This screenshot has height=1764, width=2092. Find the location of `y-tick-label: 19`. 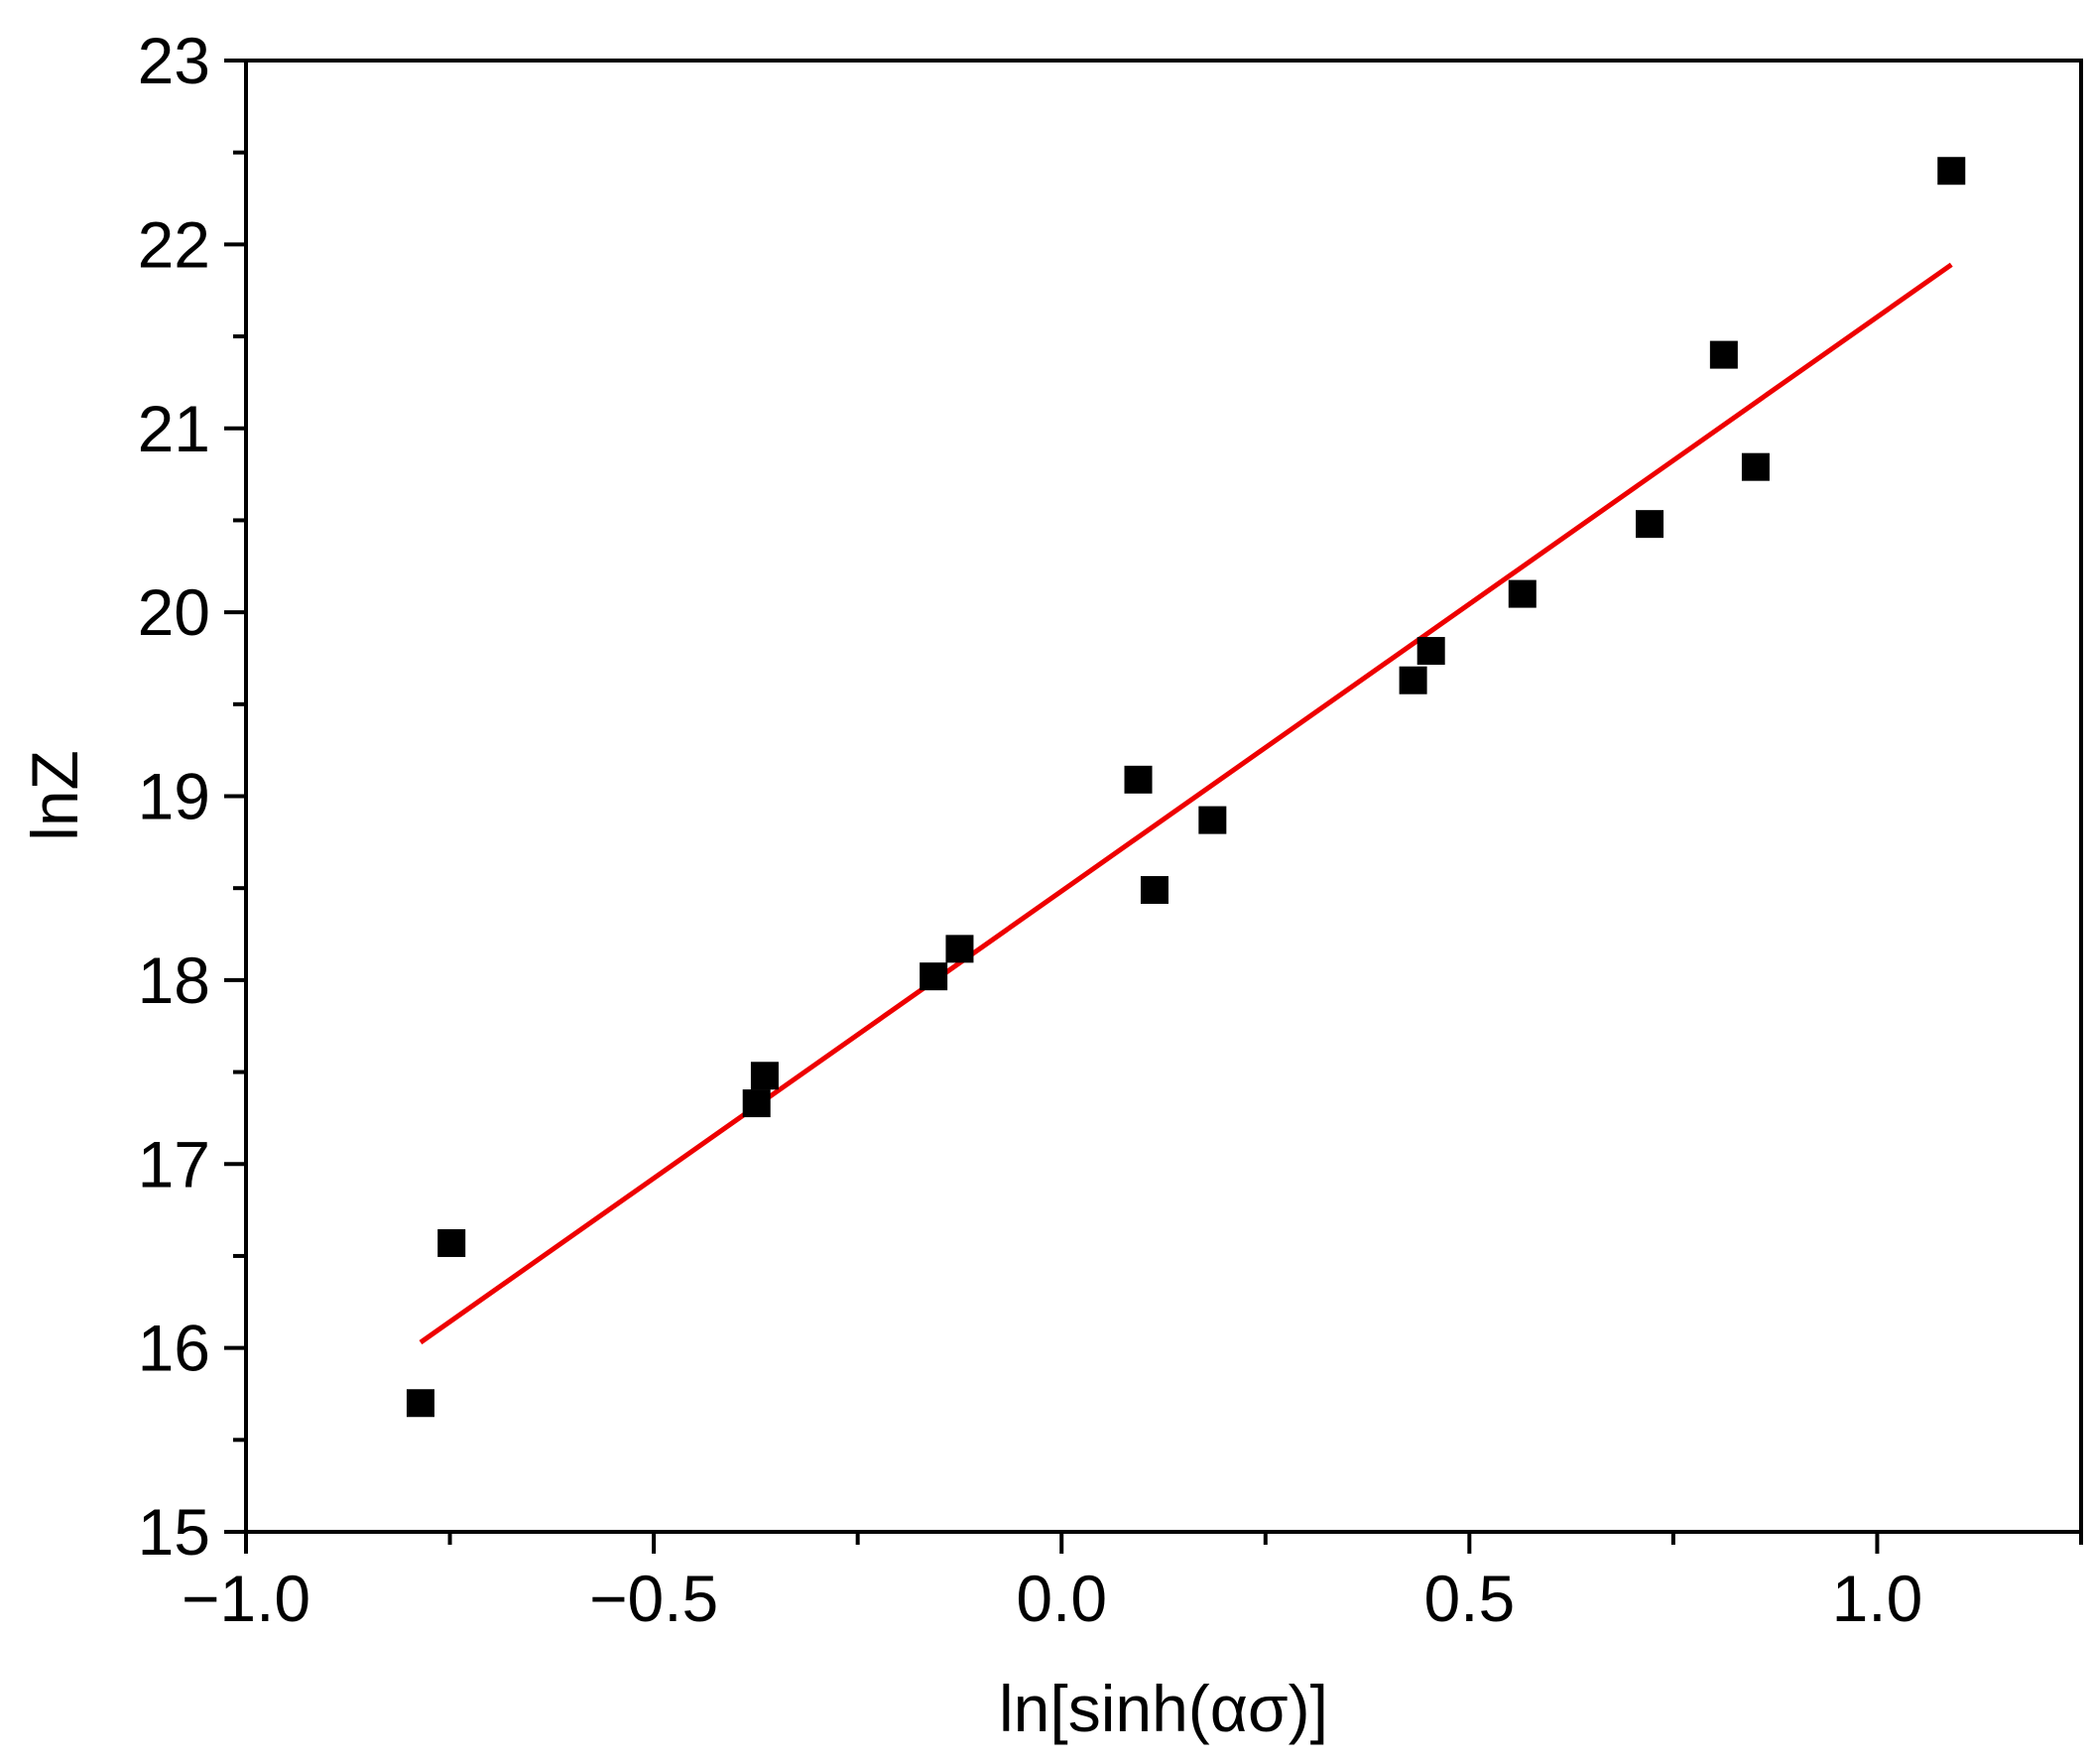

y-tick-label: 19 is located at coordinates (174, 796).